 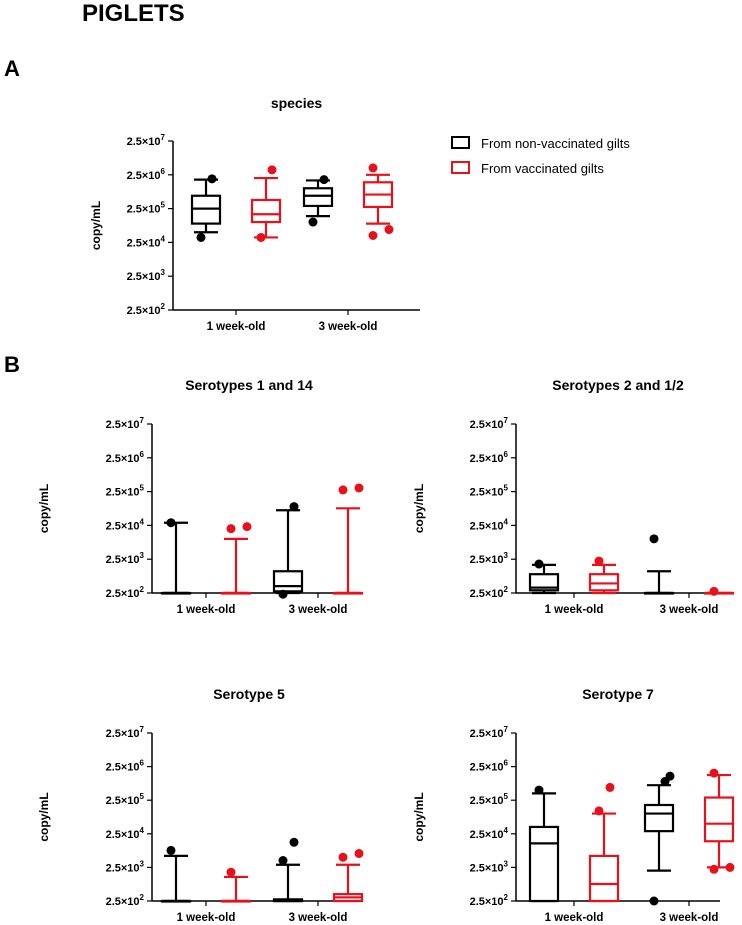 I want to click on chart-title: species, so click(x=297, y=103).